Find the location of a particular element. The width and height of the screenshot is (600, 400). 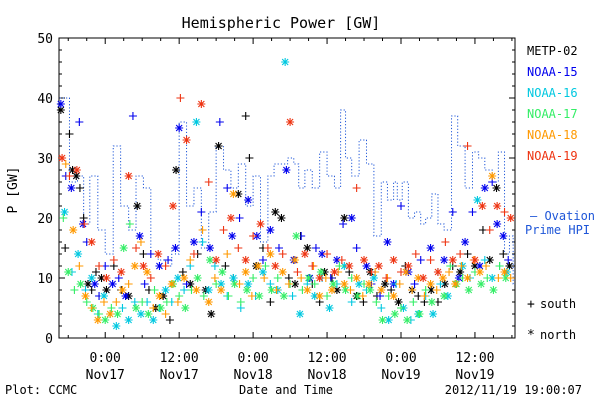

legend-entry: METP-02 is located at coordinates (552, 51).